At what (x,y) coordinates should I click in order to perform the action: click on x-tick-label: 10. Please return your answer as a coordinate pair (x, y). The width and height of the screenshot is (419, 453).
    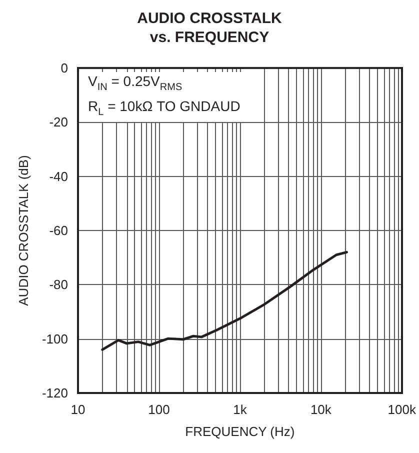
    Looking at the image, I should click on (78, 409).